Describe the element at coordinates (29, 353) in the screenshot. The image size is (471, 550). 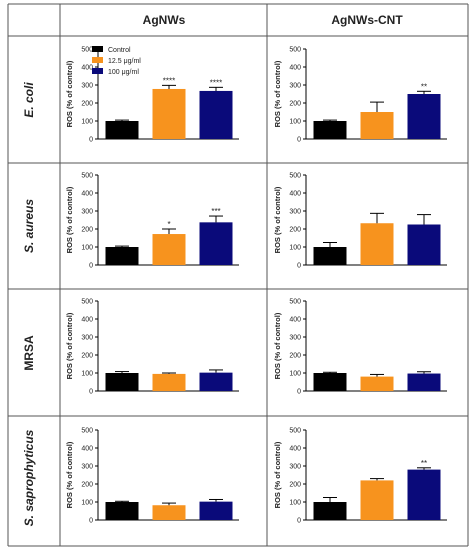
I see `row-label-mrsa: MRSA` at that location.